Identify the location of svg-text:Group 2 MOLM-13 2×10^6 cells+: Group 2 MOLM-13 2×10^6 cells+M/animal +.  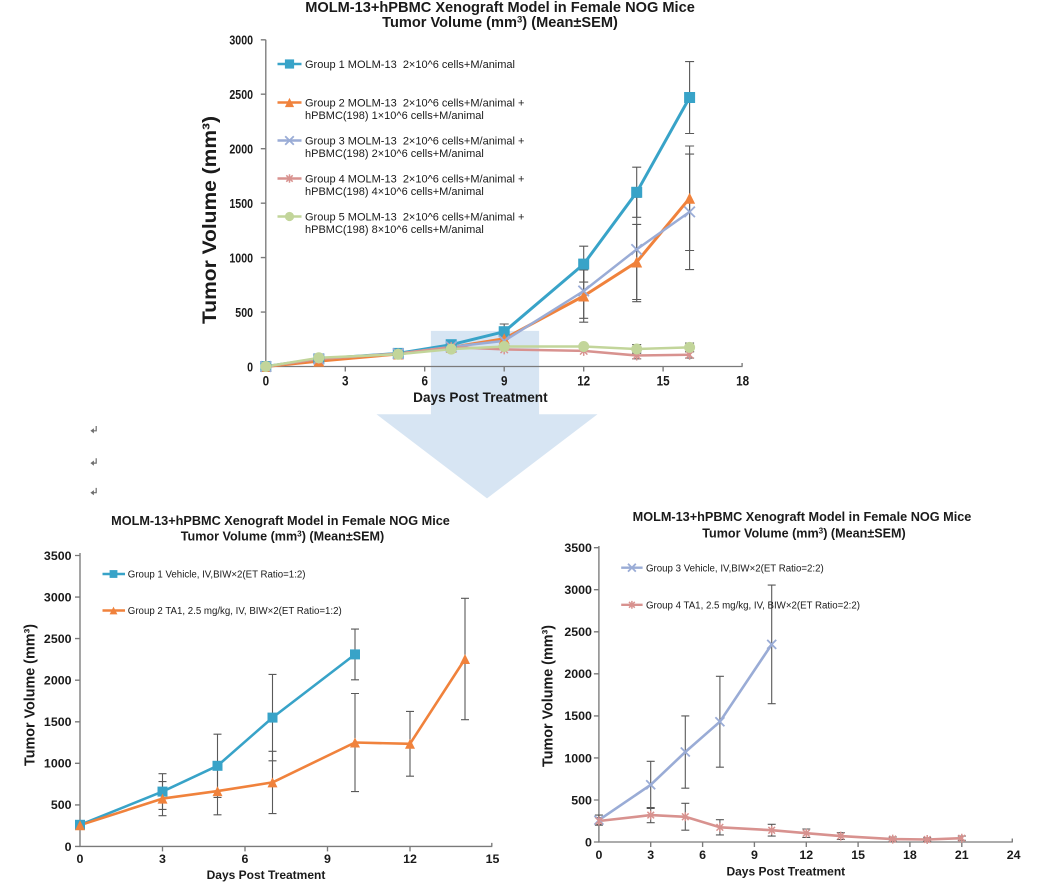
(414, 104).